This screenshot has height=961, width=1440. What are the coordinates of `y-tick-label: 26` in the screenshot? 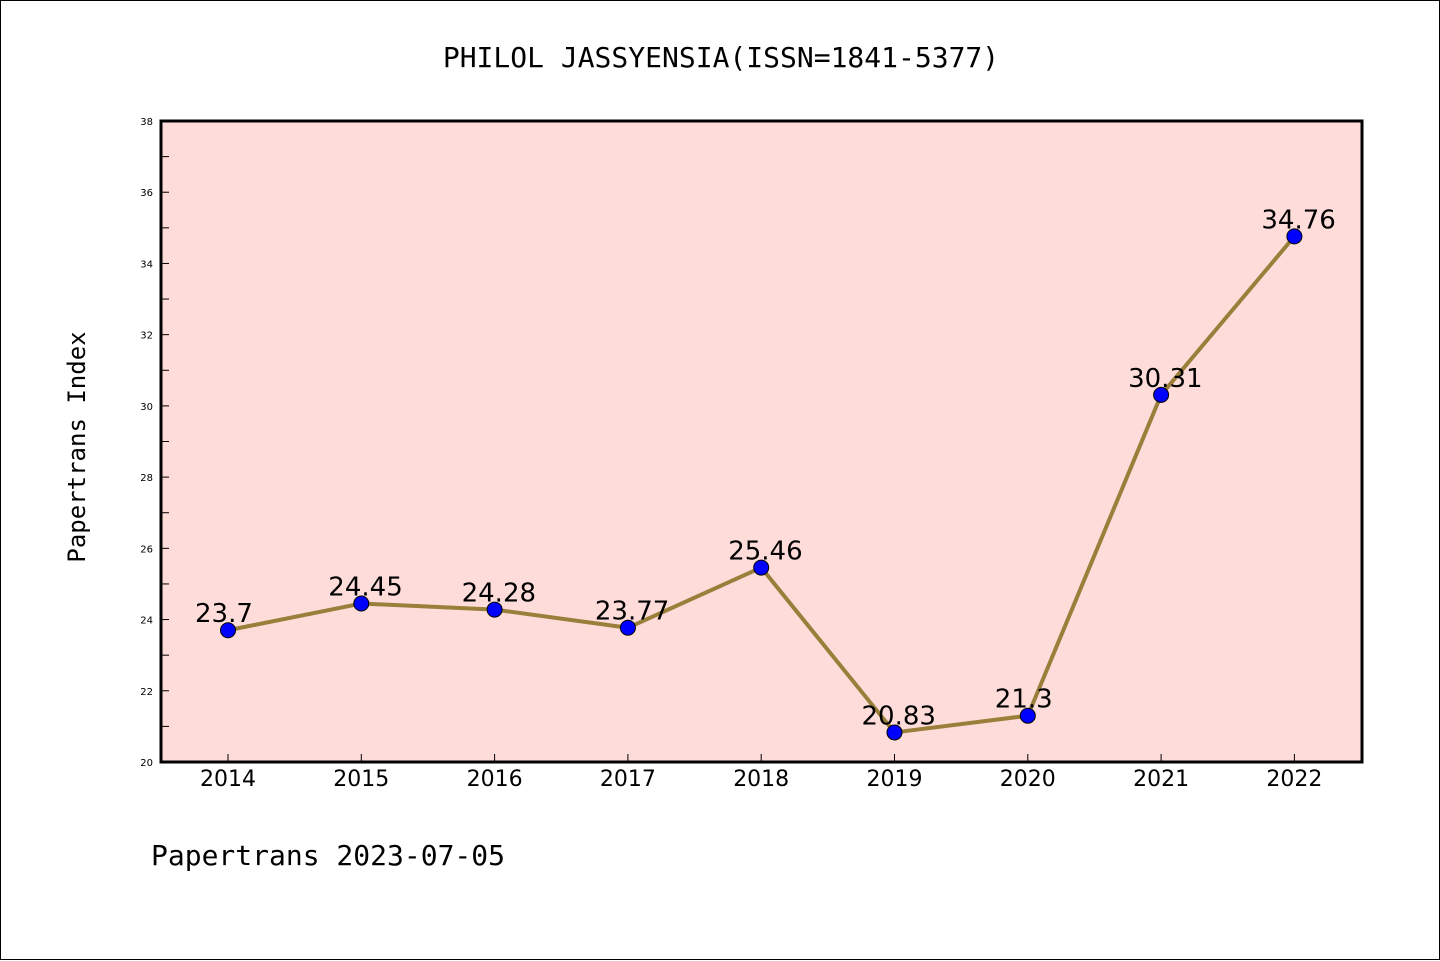 It's located at (146, 549).